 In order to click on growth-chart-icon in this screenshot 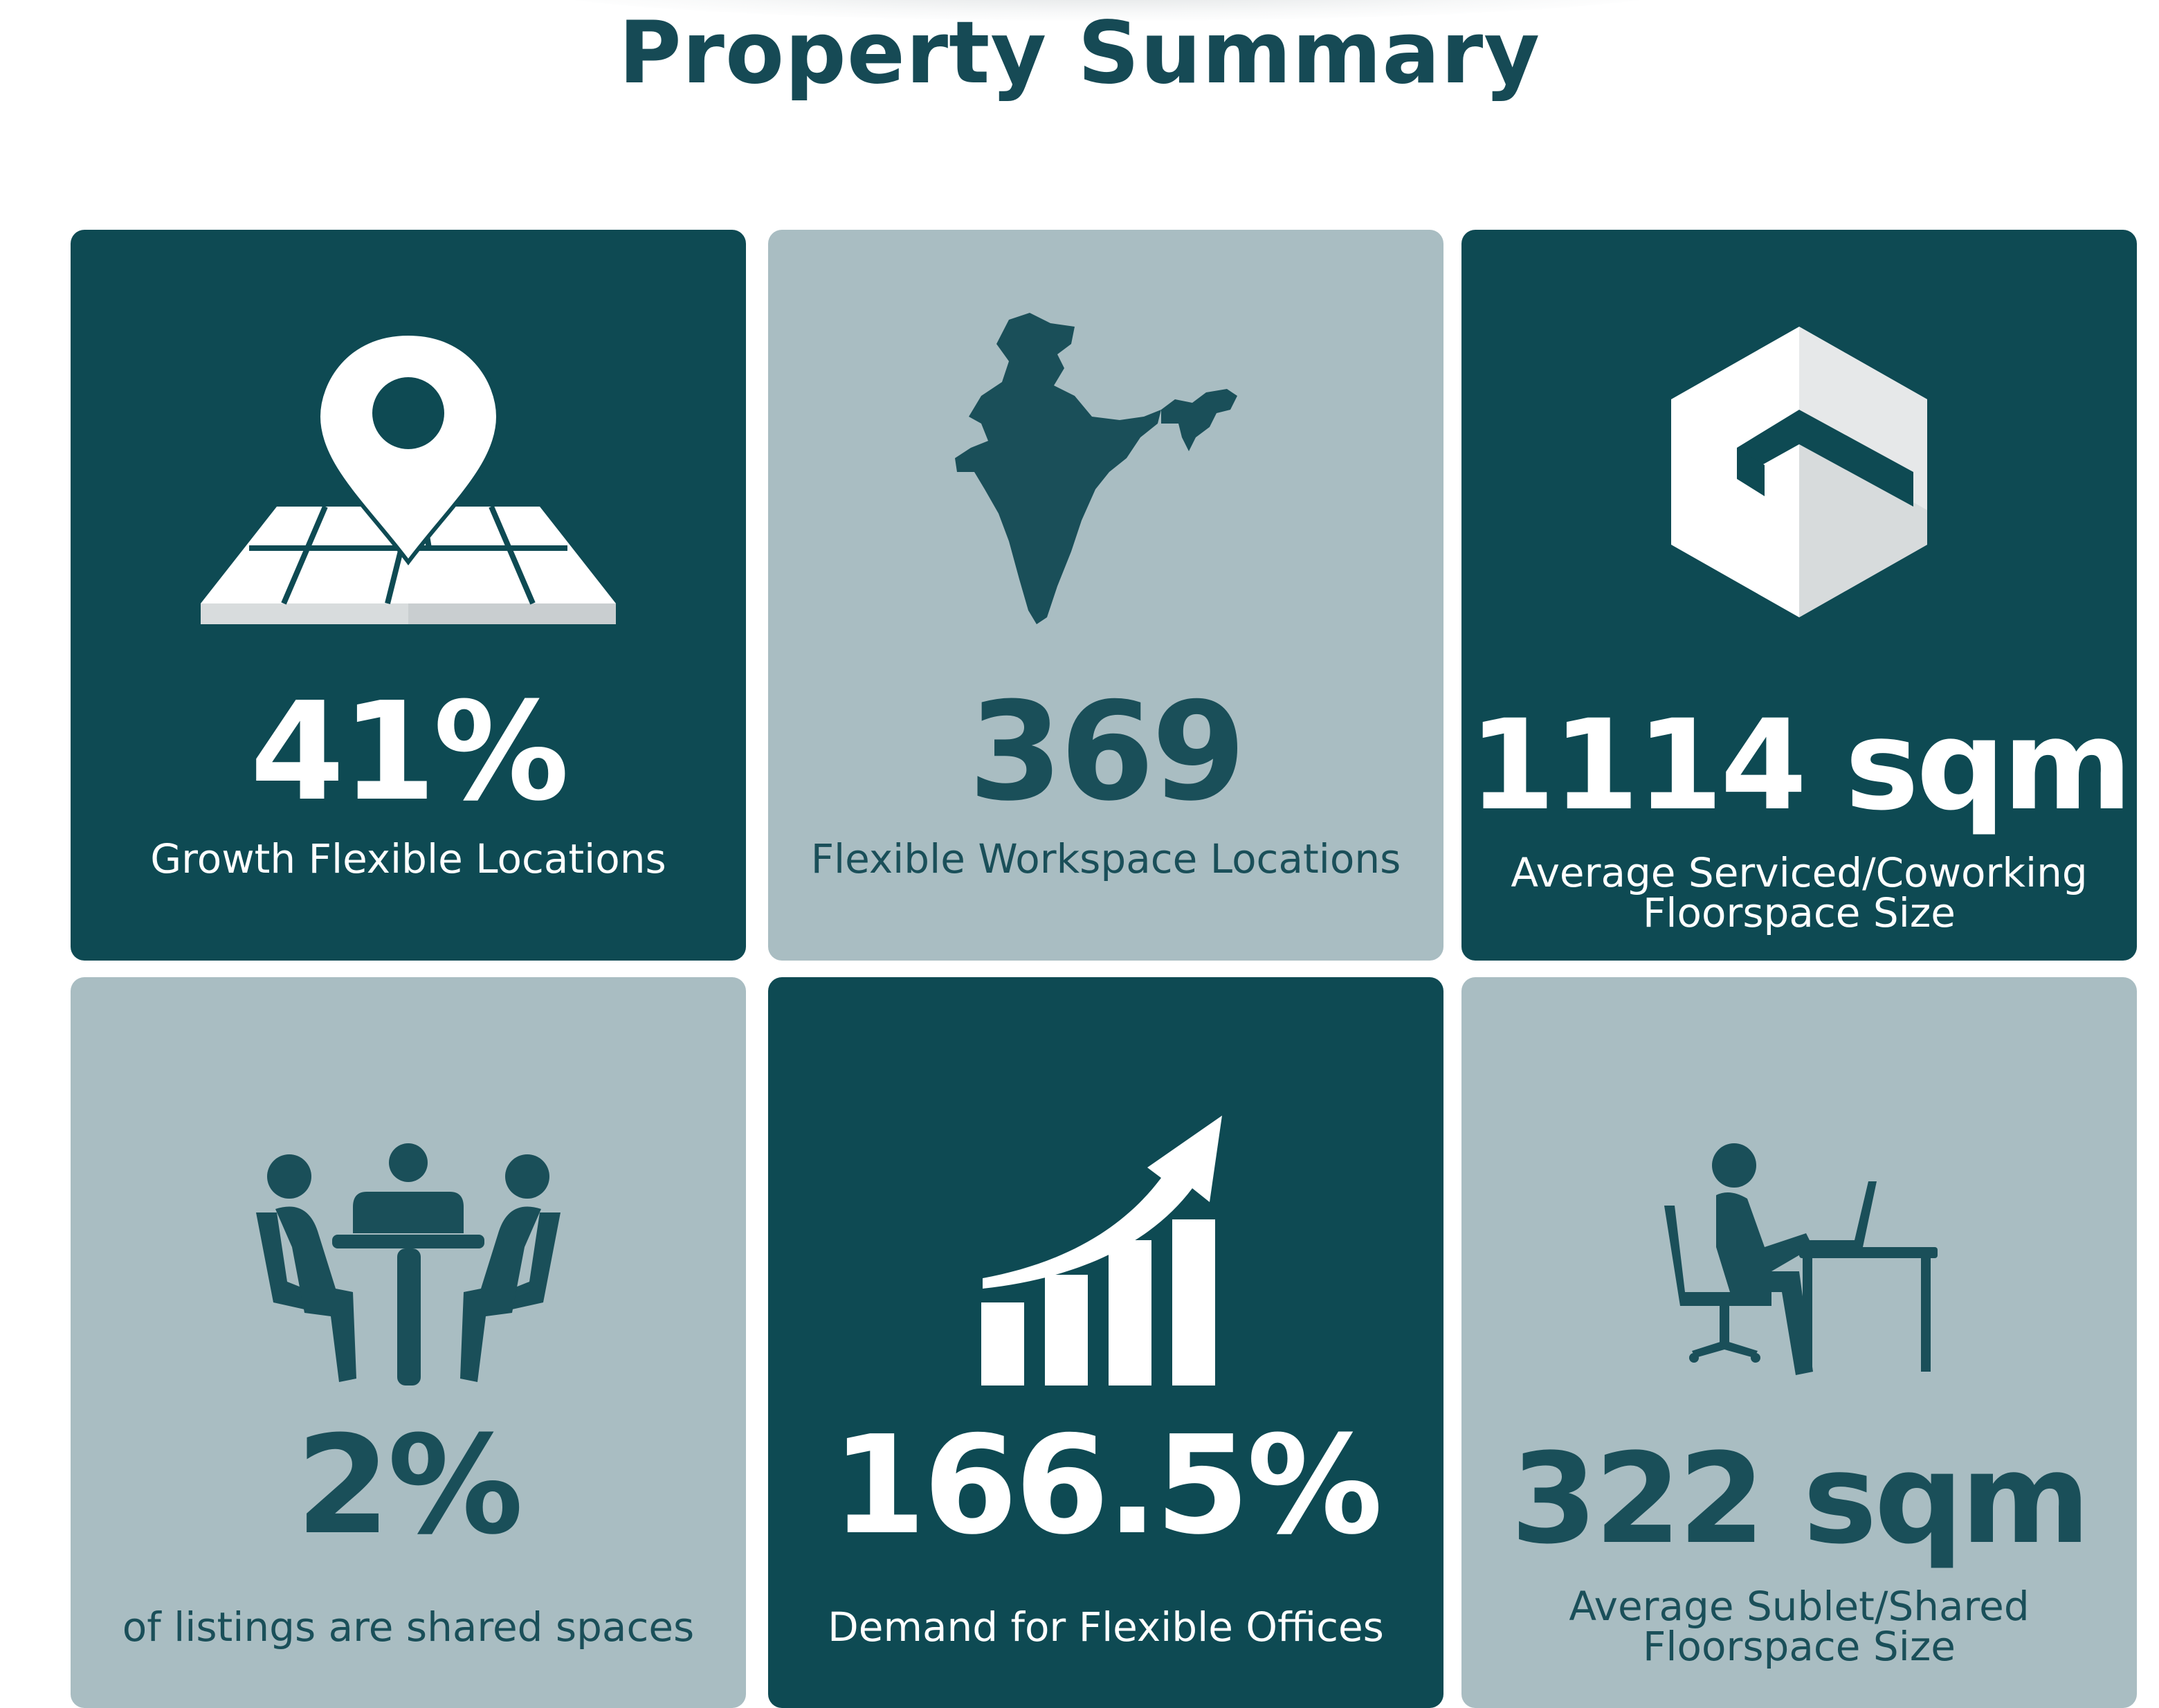, I will do `click(1105, 1251)`.